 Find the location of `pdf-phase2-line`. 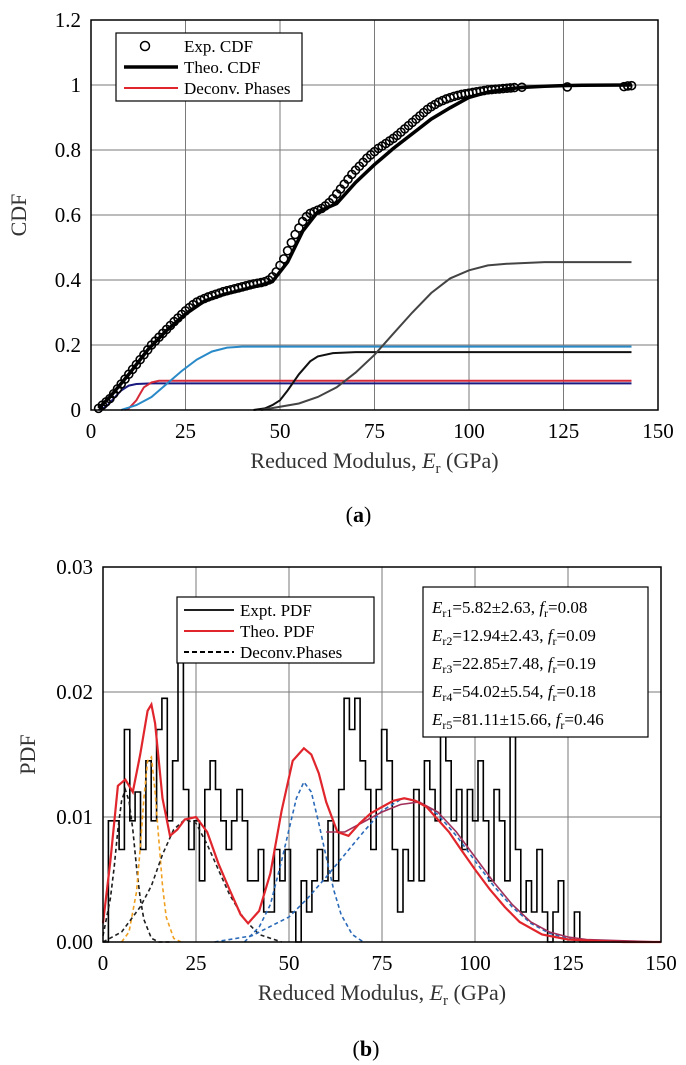

pdf-phase2-line is located at coordinates (151, 849).